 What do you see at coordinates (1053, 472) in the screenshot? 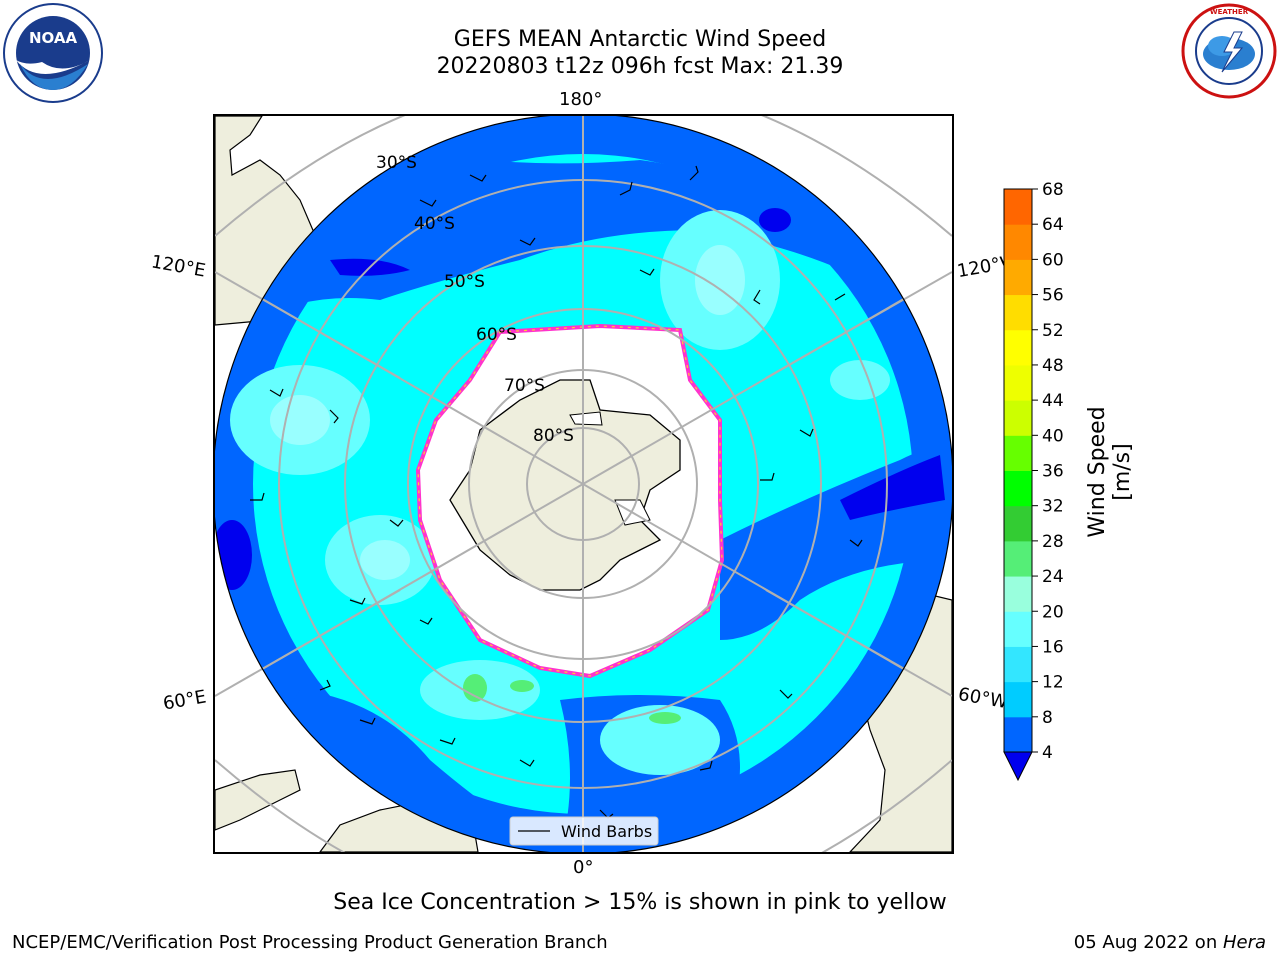
I see `colorbar-tick-label: 36` at bounding box center [1053, 472].